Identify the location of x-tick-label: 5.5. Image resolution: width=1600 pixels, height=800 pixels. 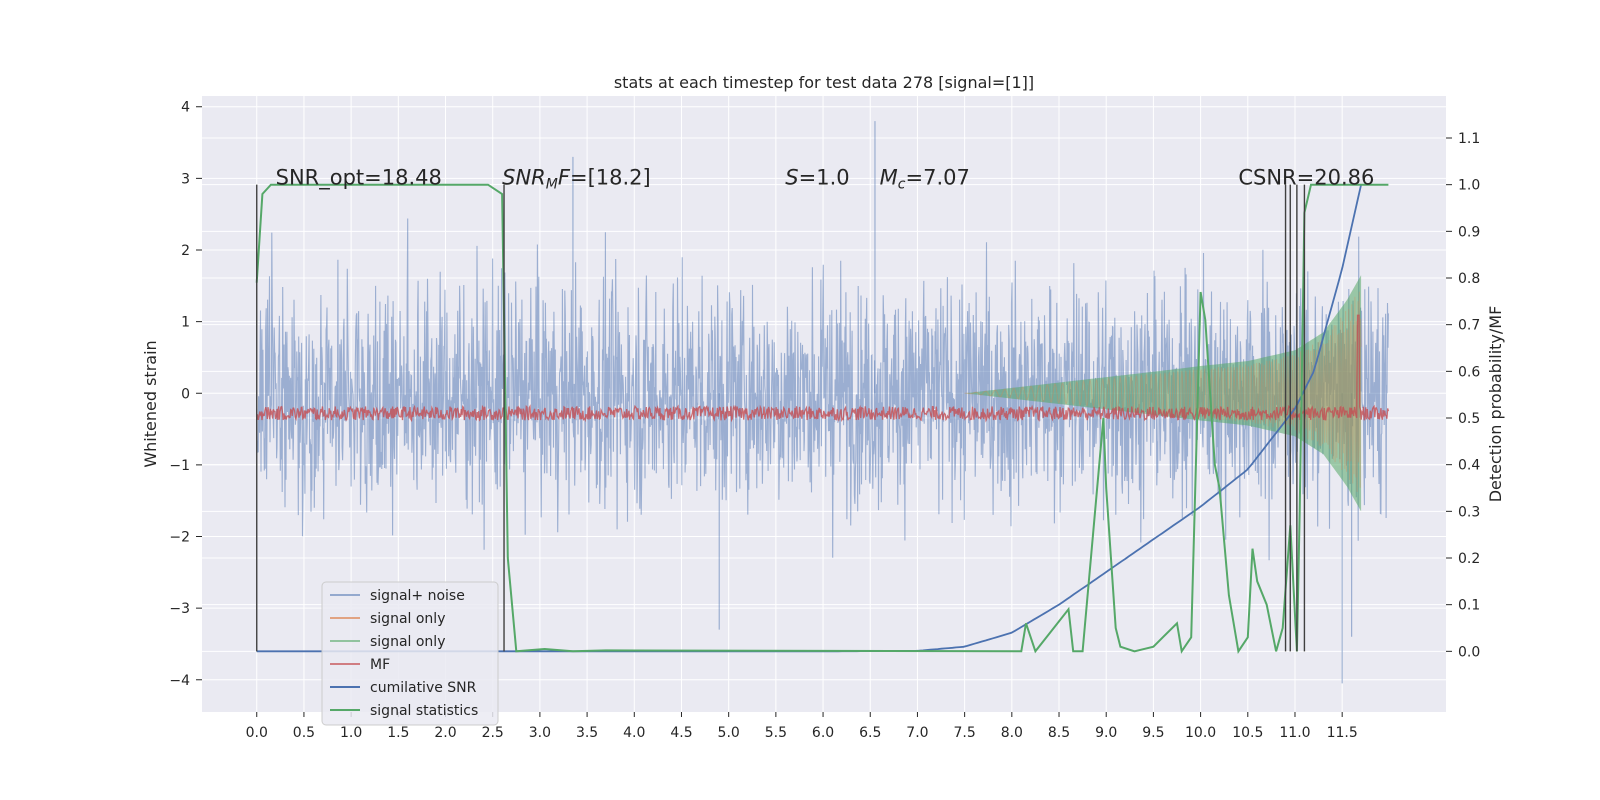
(776, 733).